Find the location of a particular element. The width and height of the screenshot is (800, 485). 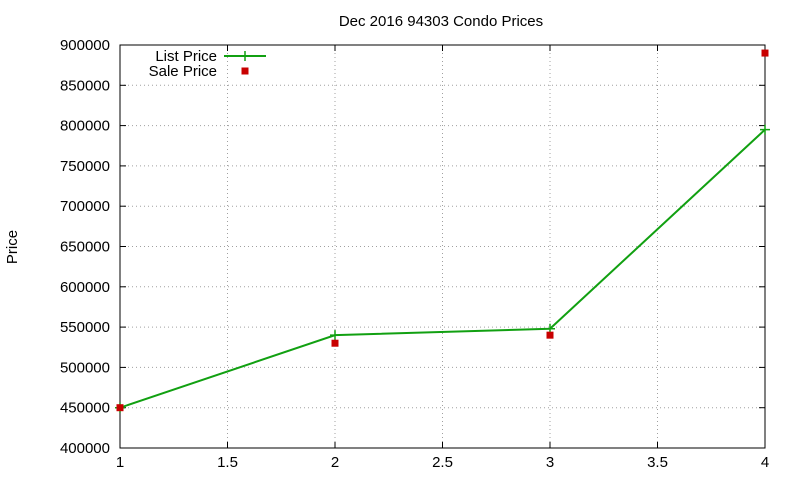

x-tick-label: 3 is located at coordinates (550, 462).